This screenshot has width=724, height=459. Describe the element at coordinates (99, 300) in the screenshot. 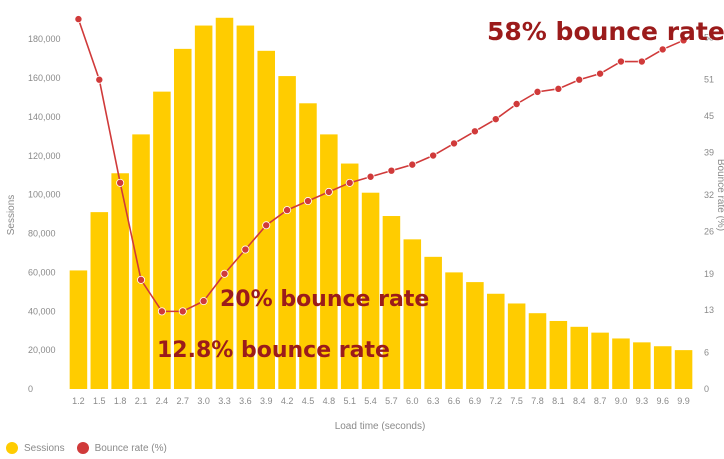

I see `bar-sessions-1.5` at that location.